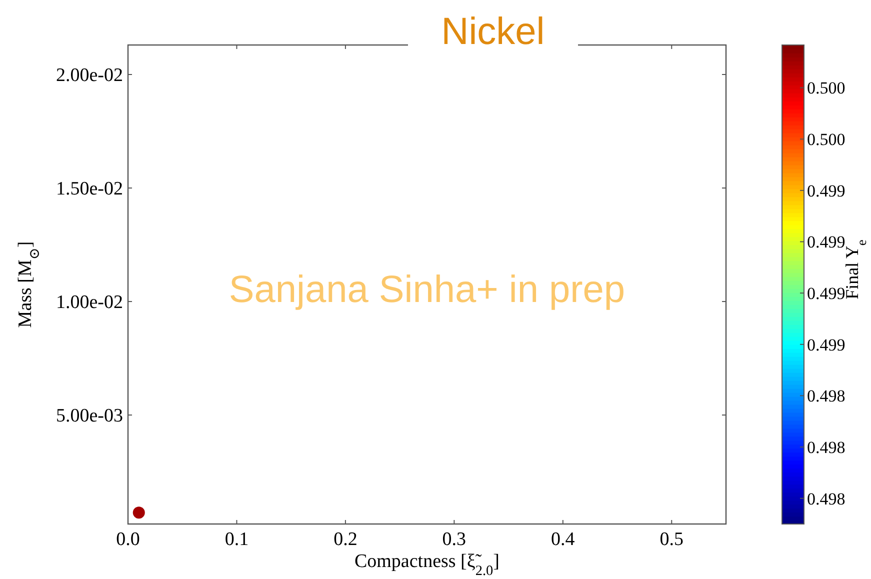 The width and height of the screenshot is (871, 579). I want to click on y-tick-label: 2.00e-02, so click(89, 75).